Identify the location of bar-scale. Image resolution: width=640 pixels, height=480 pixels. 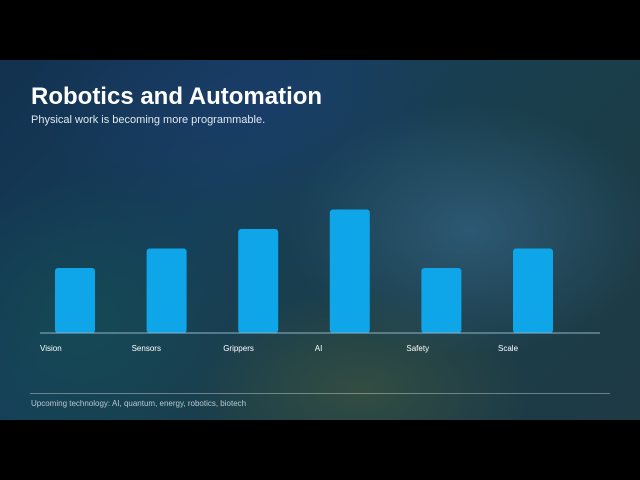
(533, 290).